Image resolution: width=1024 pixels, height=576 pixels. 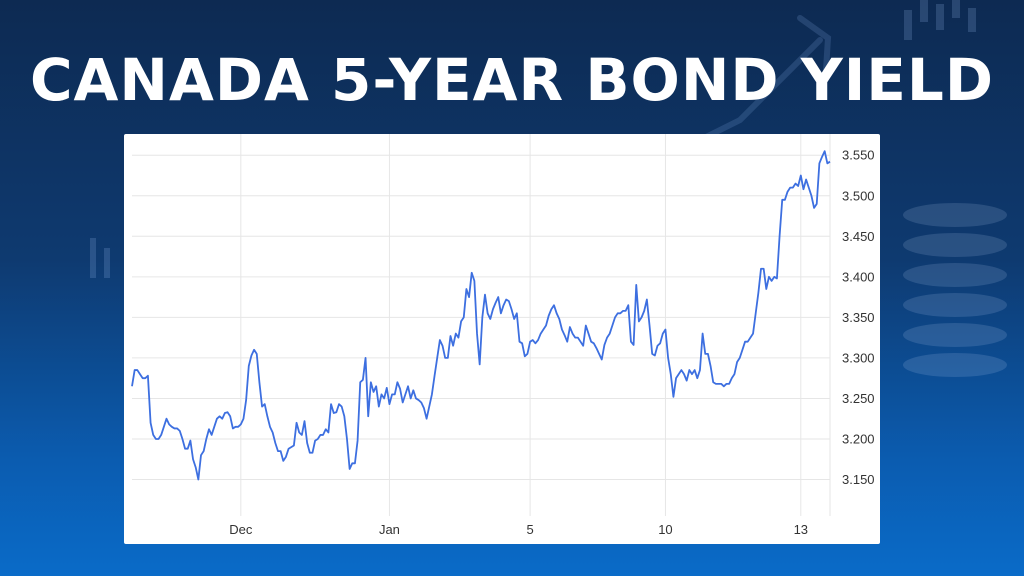 What do you see at coordinates (858, 357) in the screenshot?
I see `y-tick-label: 3.300` at bounding box center [858, 357].